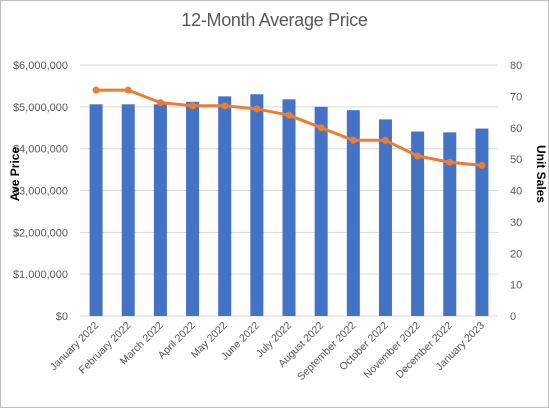  What do you see at coordinates (40, 66) in the screenshot?
I see `left-tick-label: $6,000,000` at bounding box center [40, 66].